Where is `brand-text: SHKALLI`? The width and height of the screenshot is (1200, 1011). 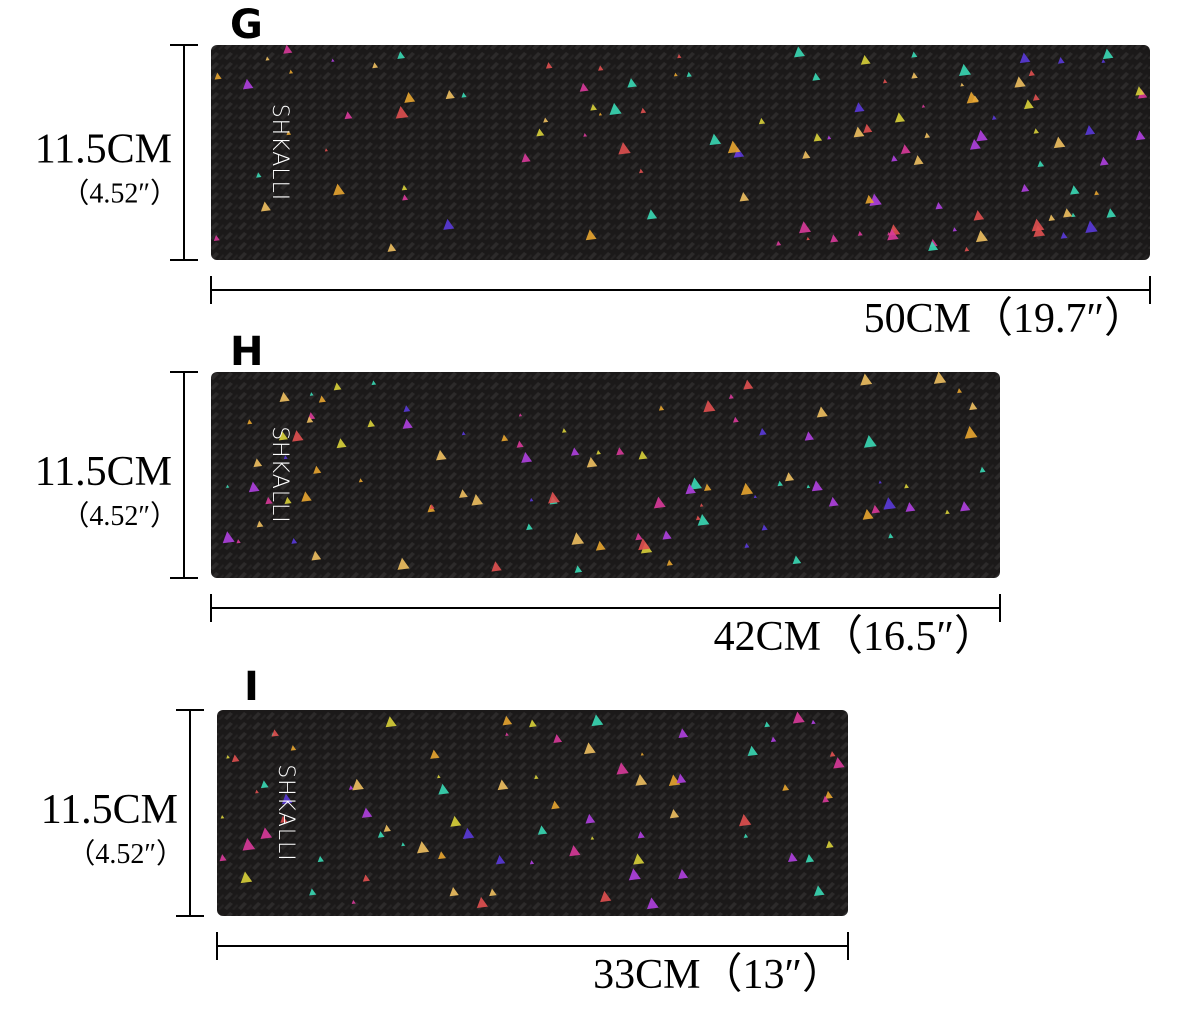 brand-text: SHKALLI is located at coordinates (285, 813).